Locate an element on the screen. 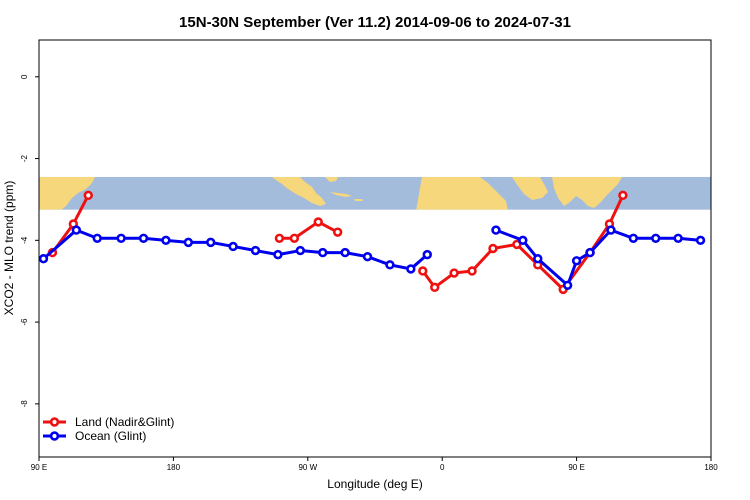 The image size is (750, 500). map-land is located at coordinates (330, 193).